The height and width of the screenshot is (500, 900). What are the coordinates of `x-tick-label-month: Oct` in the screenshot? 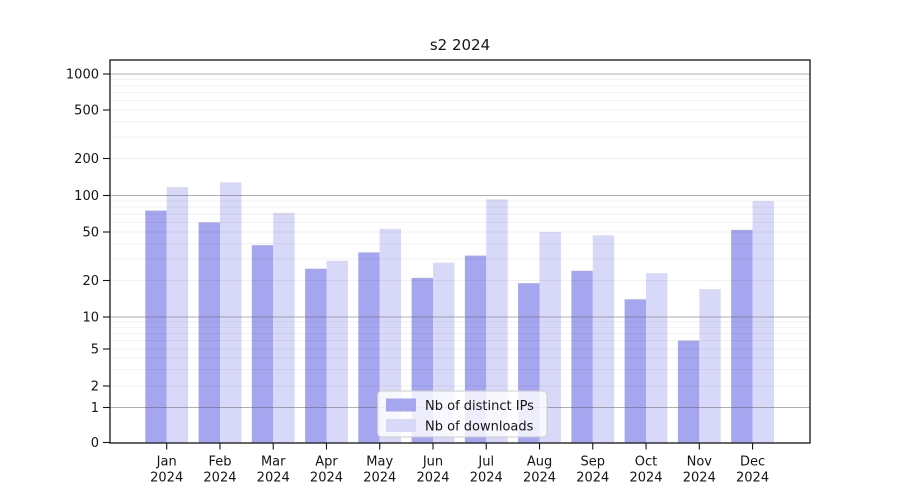 It's located at (646, 462).